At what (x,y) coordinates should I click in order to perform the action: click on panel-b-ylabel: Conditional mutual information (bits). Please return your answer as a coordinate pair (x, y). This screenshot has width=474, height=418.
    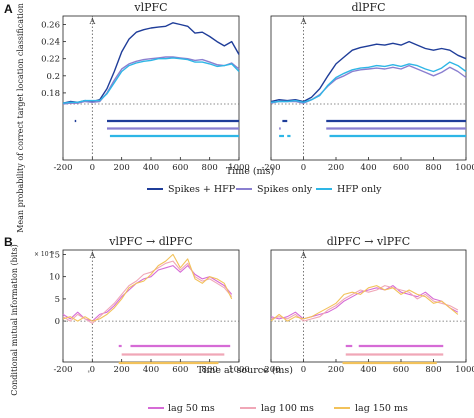
    Looking at the image, I should click on (14, 320).